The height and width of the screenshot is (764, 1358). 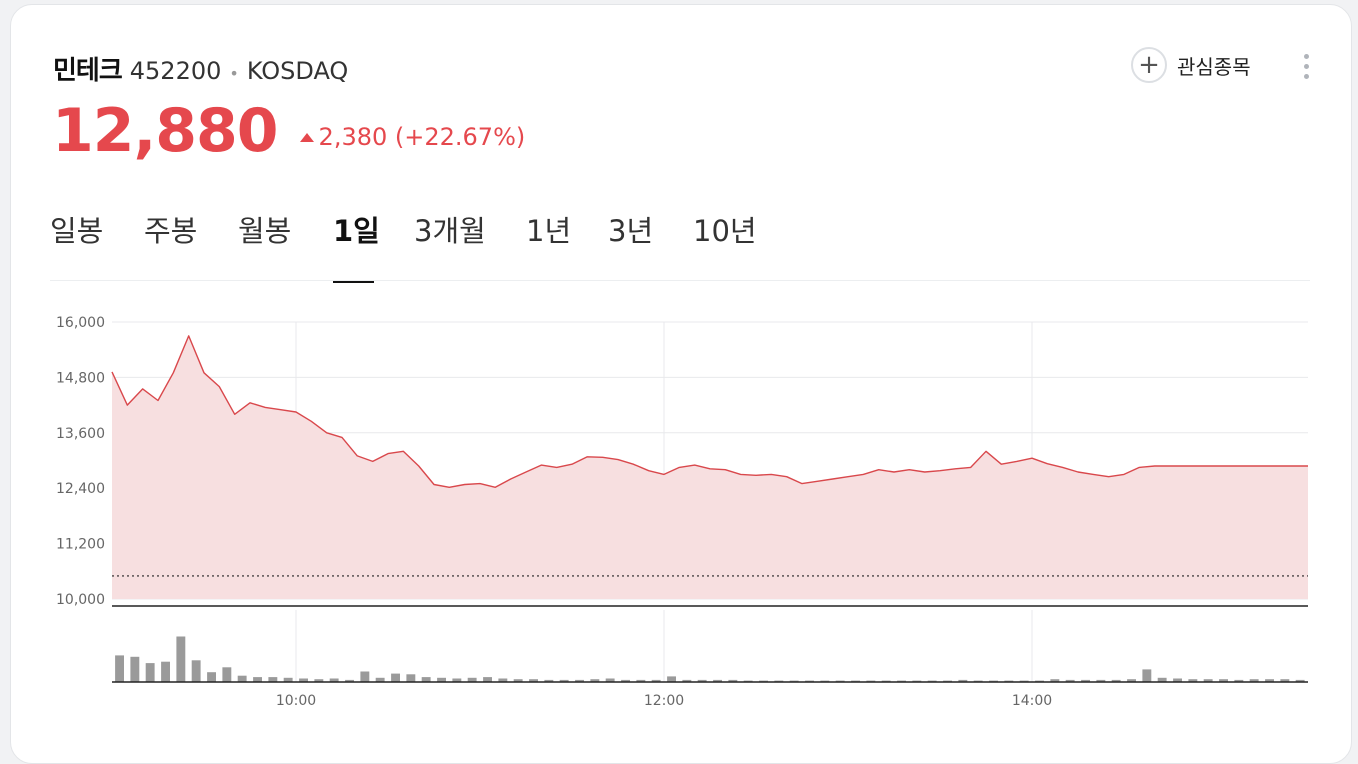 I want to click on tabs-divider, so click(x=680, y=280).